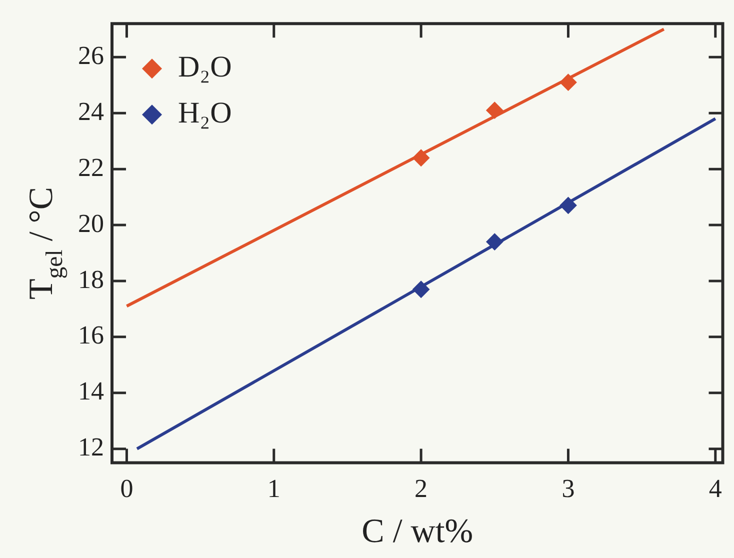  Describe the element at coordinates (127, 489) in the screenshot. I see `x-tick-label: 0` at that location.